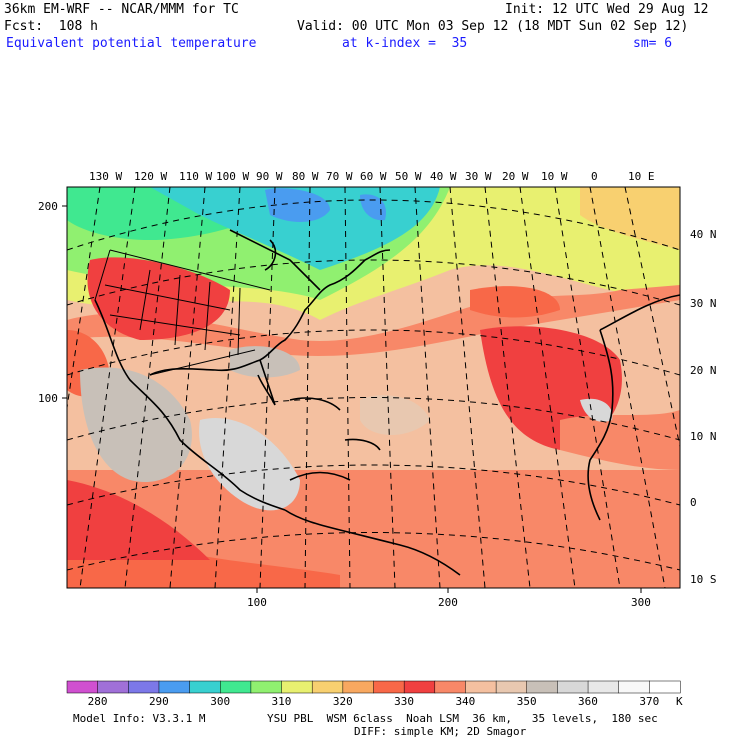 The width and height of the screenshot is (740, 740). I want to click on colorbar-tick-label: 310, so click(282, 701).